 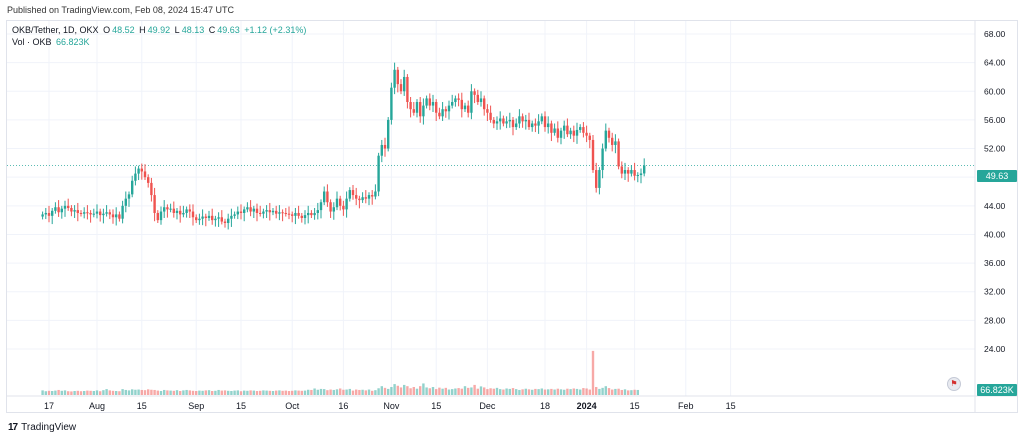 What do you see at coordinates (142, 406) in the screenshot?
I see `x-tick-label: 15` at bounding box center [142, 406].